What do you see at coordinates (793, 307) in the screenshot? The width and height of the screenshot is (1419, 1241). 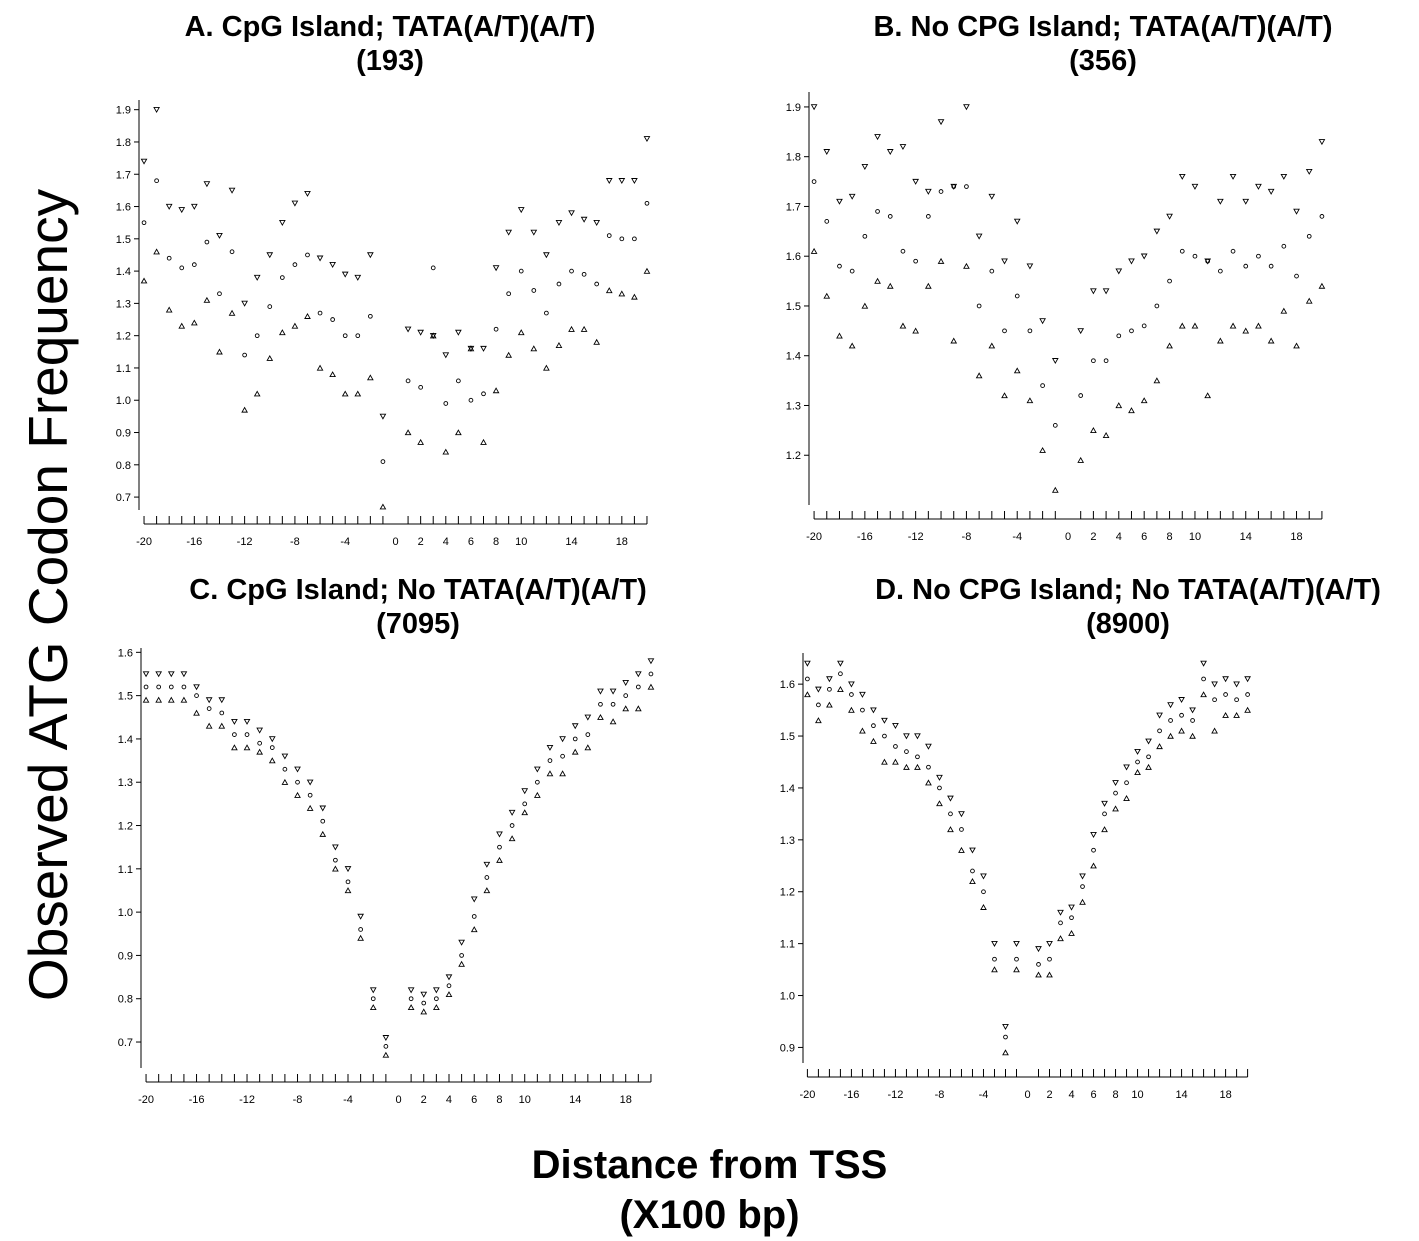 I see `panel-b-y-tick-label: 1.5` at bounding box center [793, 307].